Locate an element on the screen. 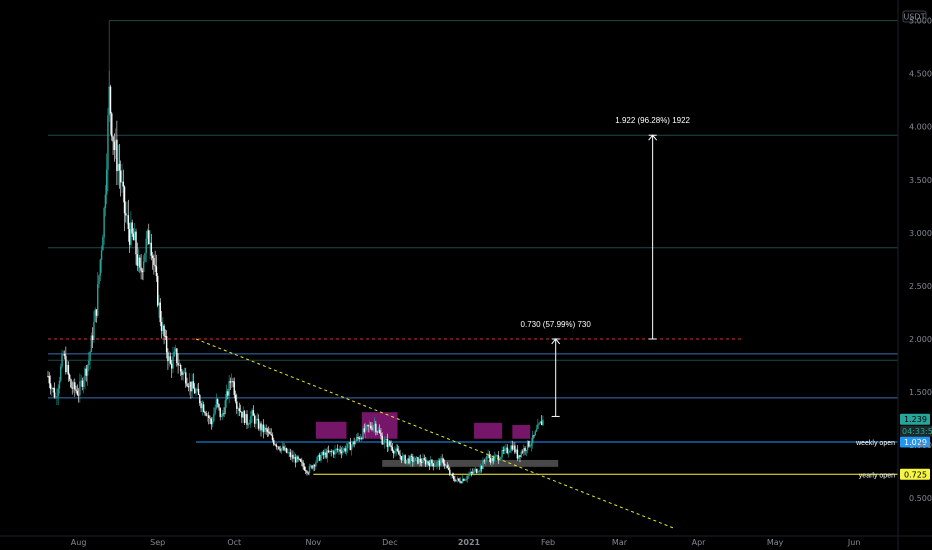  x-tick-label: Dec is located at coordinates (389, 542).